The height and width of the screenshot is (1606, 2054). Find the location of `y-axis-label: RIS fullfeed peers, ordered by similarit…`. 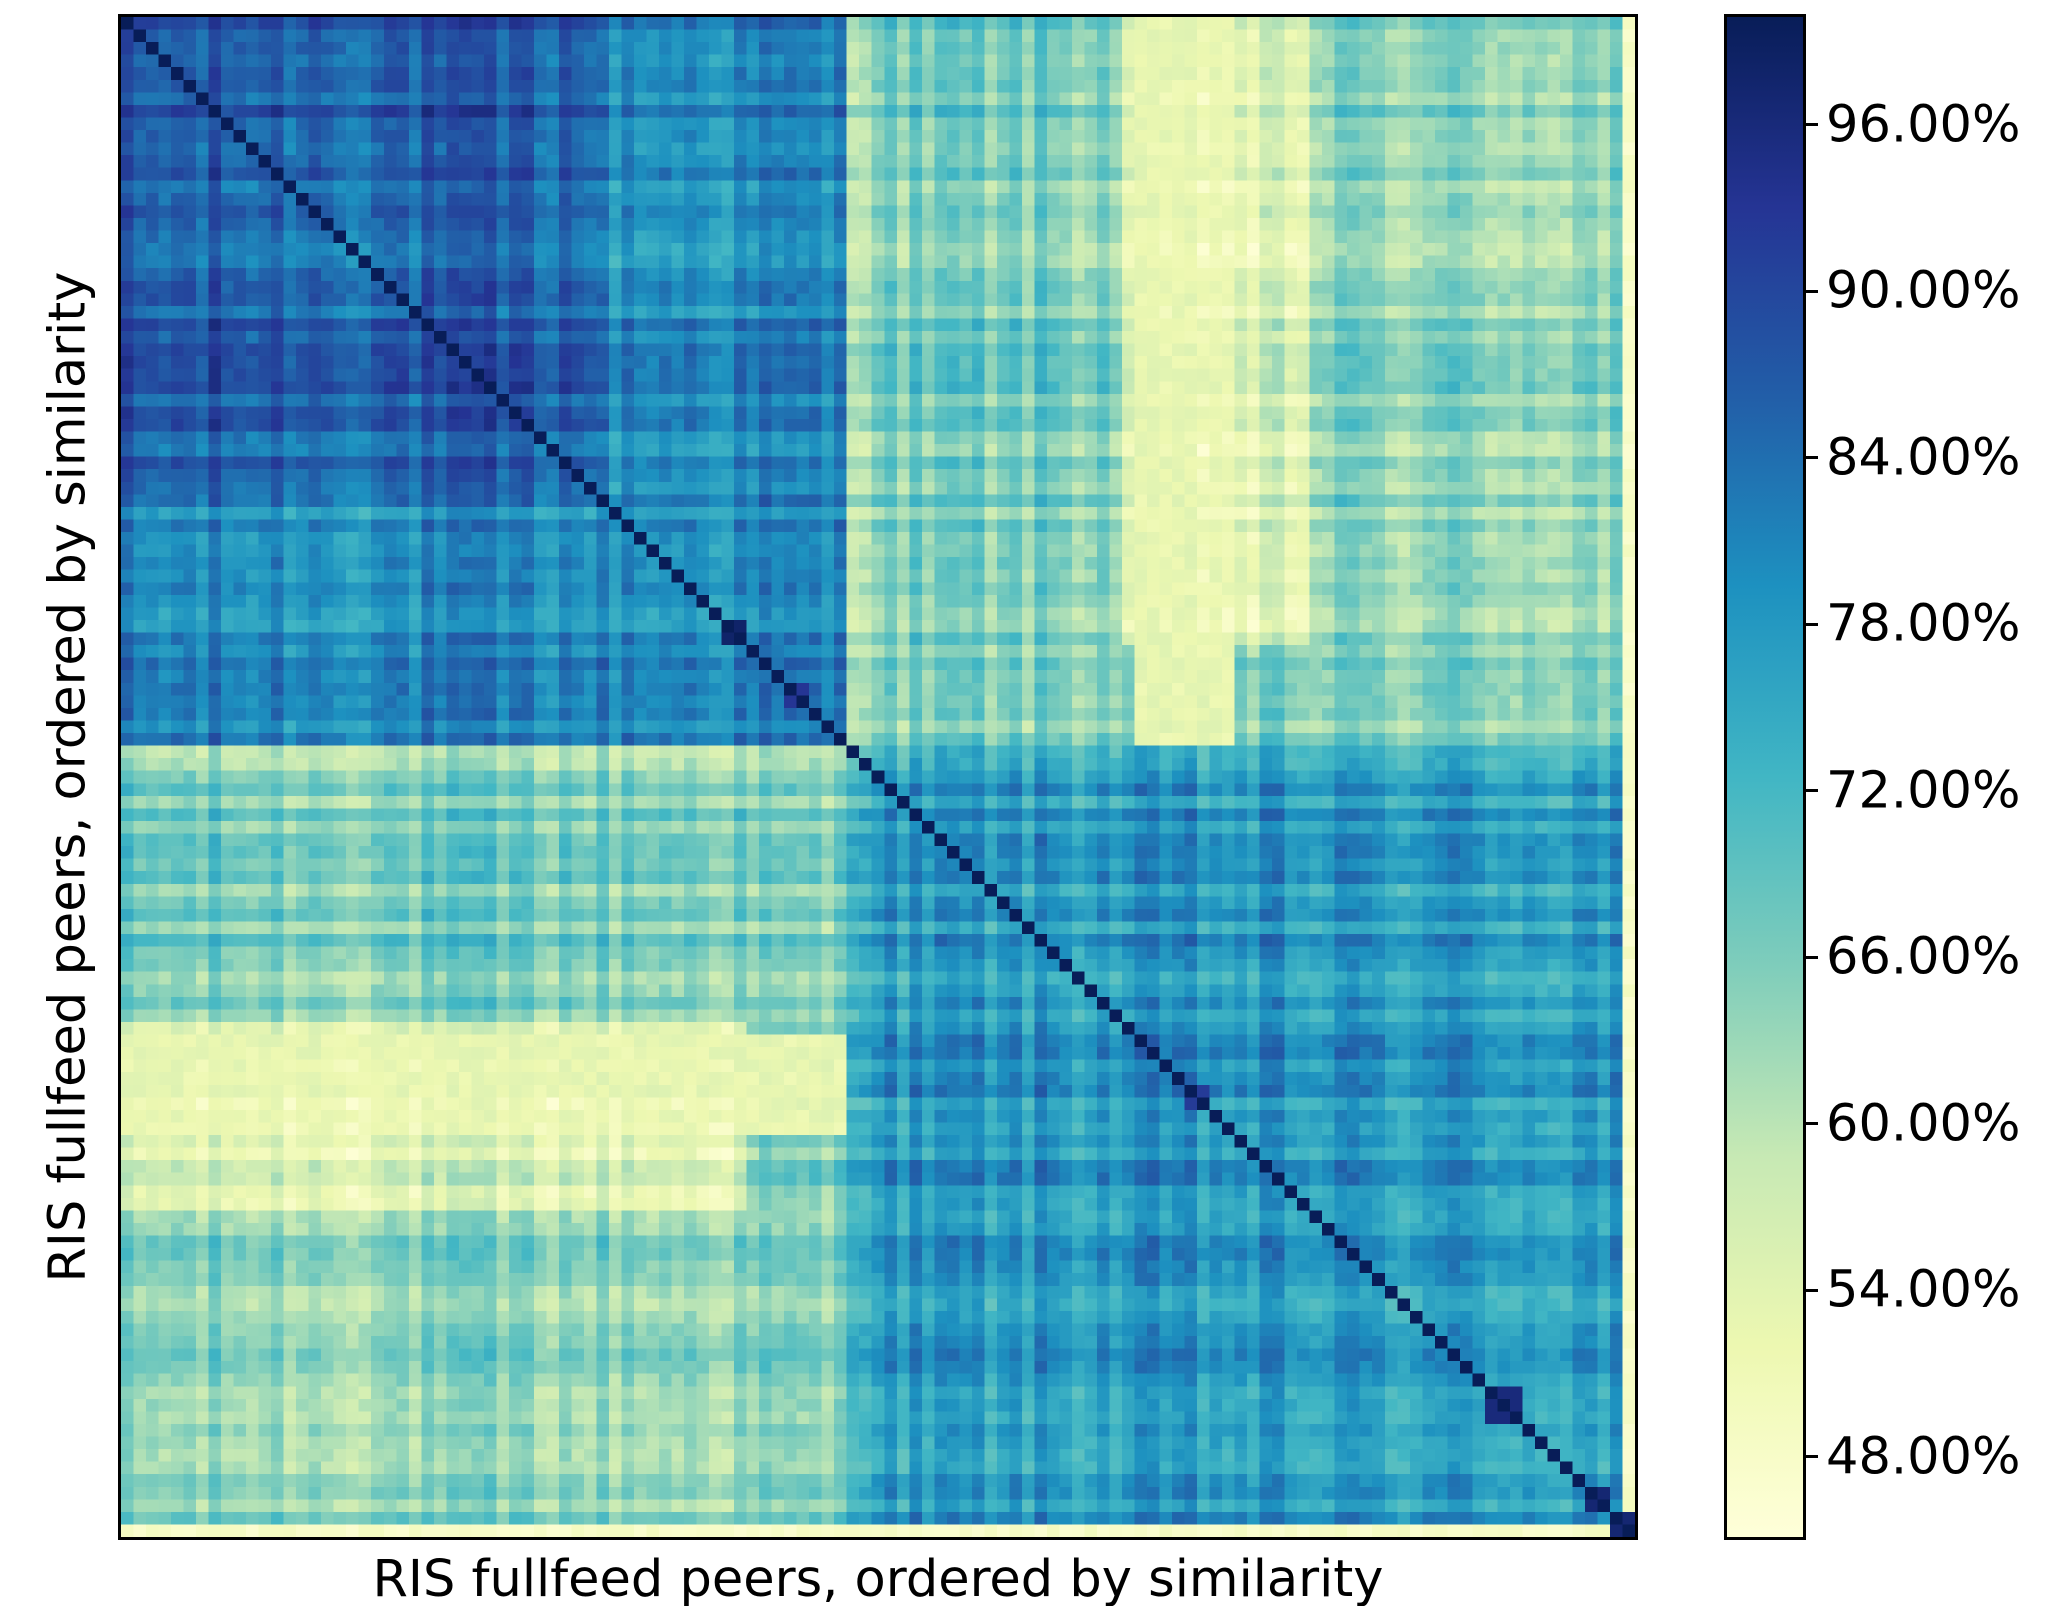

y-axis-label: RIS fullfeed peers, ordered by similarit… is located at coordinates (68, 777).